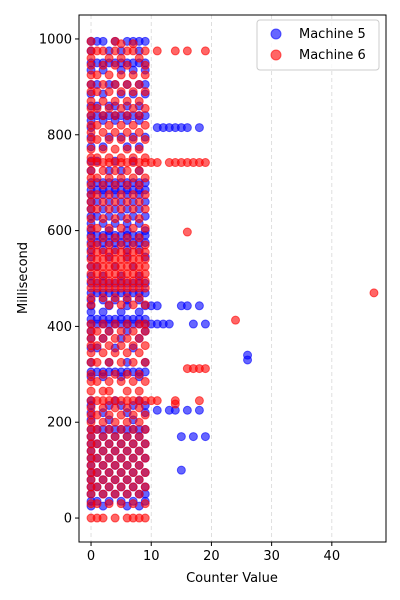  What do you see at coordinates (55, 39) in the screenshot?
I see `y-tick-label: 1000` at bounding box center [55, 39].